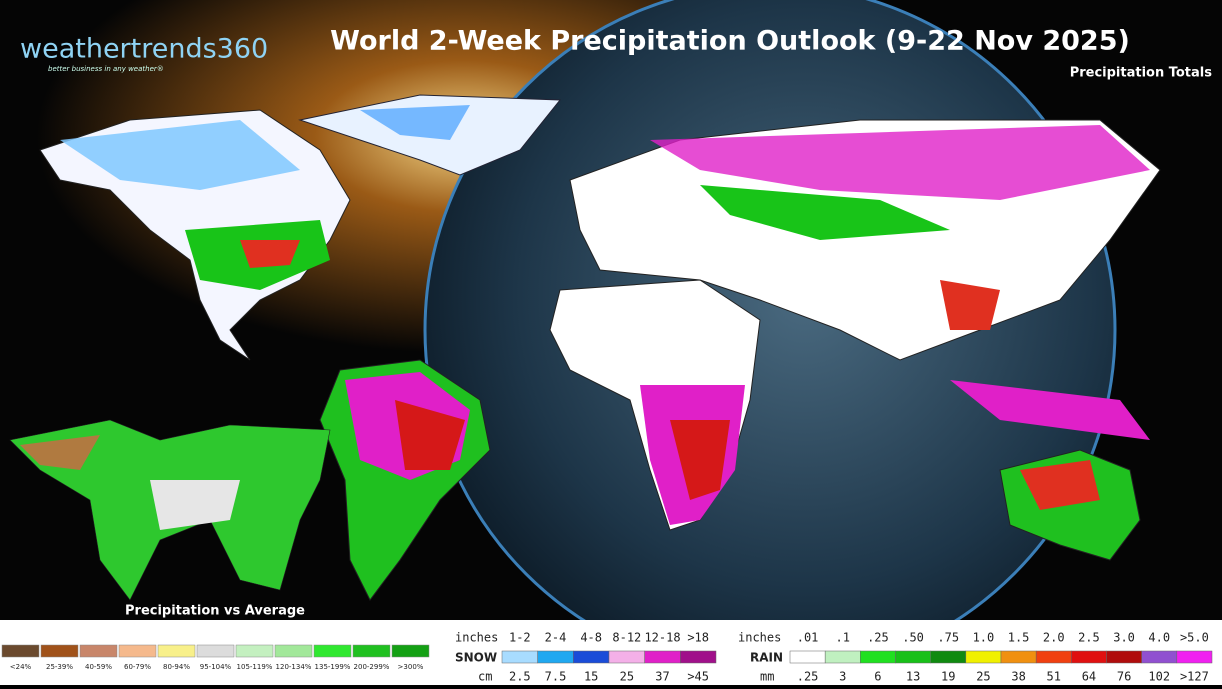  Describe the element at coordinates (948, 638) in the screenshot. I see `legend-label: .75` at that location.